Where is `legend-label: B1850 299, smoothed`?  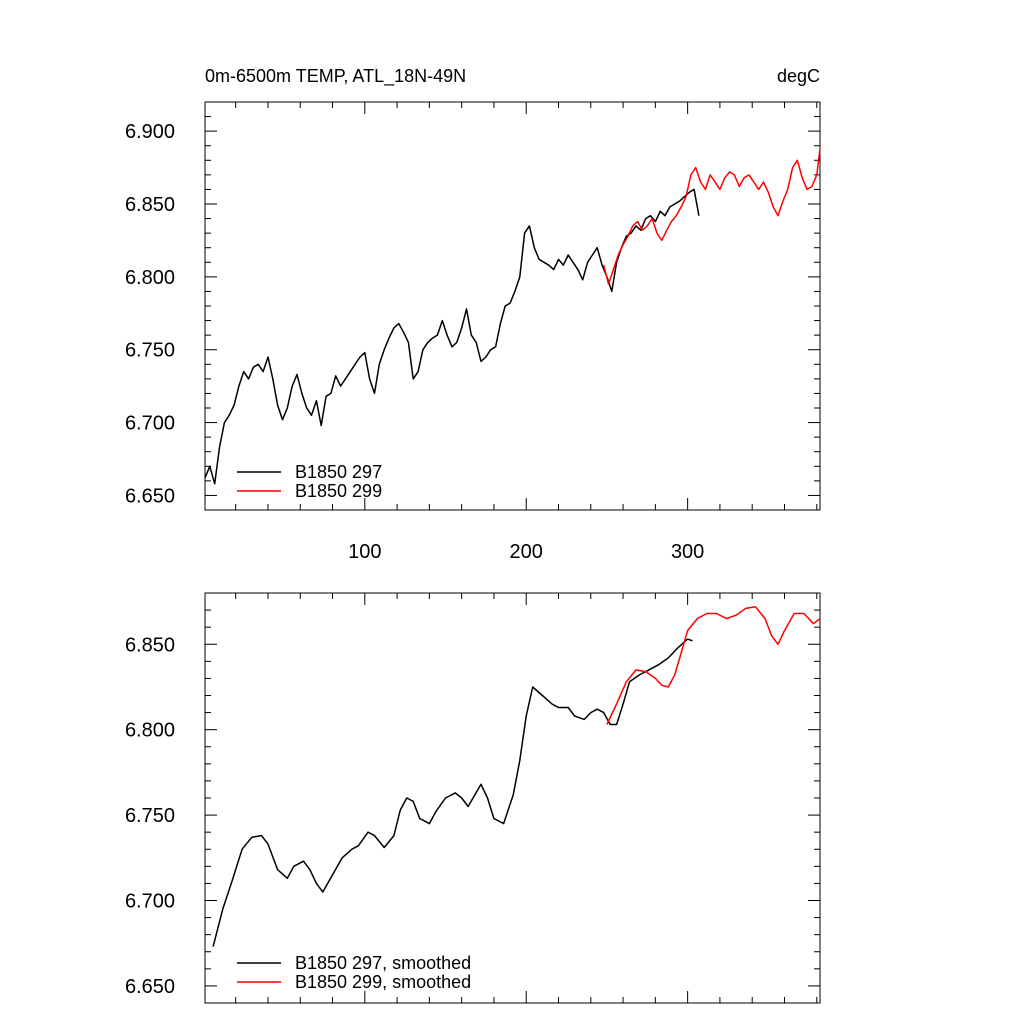
legend-label: B1850 299, smoothed is located at coordinates (383, 982).